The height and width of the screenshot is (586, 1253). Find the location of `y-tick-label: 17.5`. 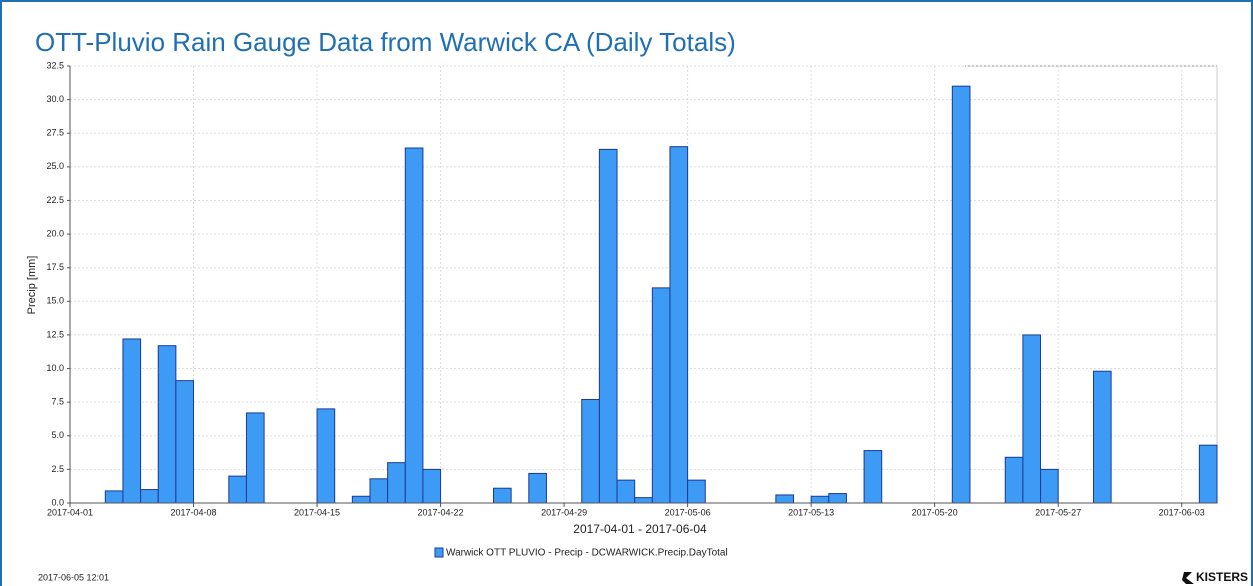

y-tick-label: 17.5 is located at coordinates (55, 267).